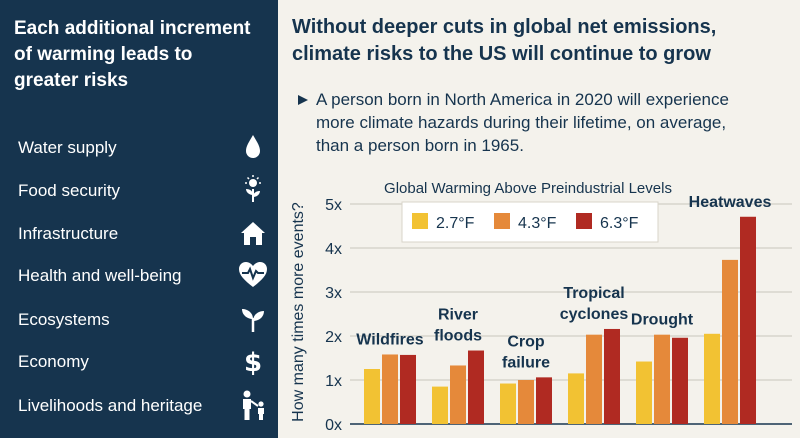  I want to click on dollar-icon: $, so click(253, 361).